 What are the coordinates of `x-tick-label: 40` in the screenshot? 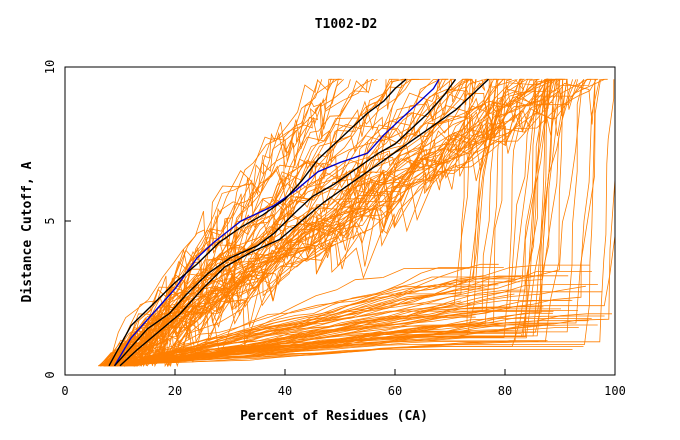 It's located at (285, 391).